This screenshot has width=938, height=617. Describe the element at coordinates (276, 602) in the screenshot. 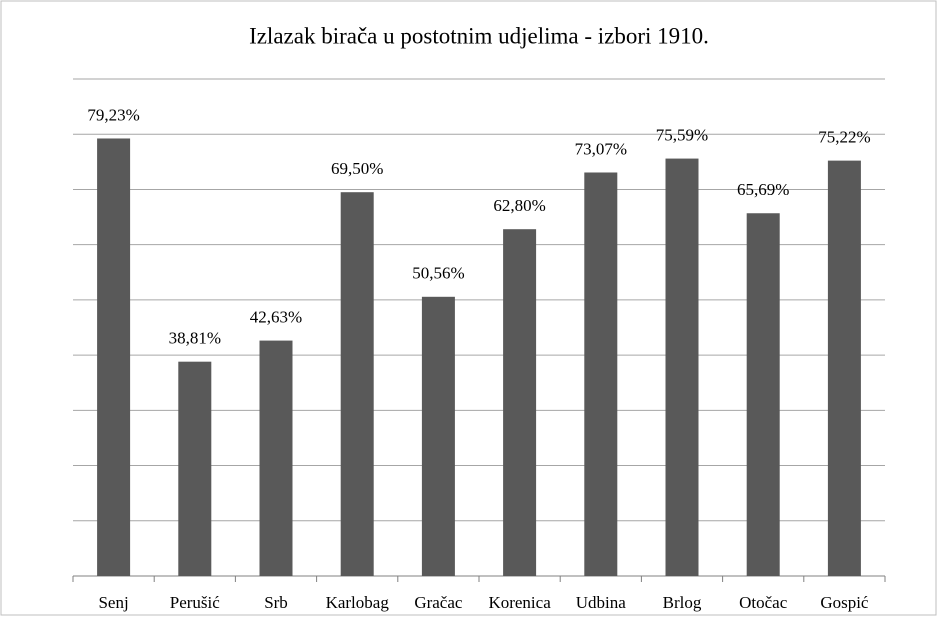

I see `x-tick-label: Srb` at that location.